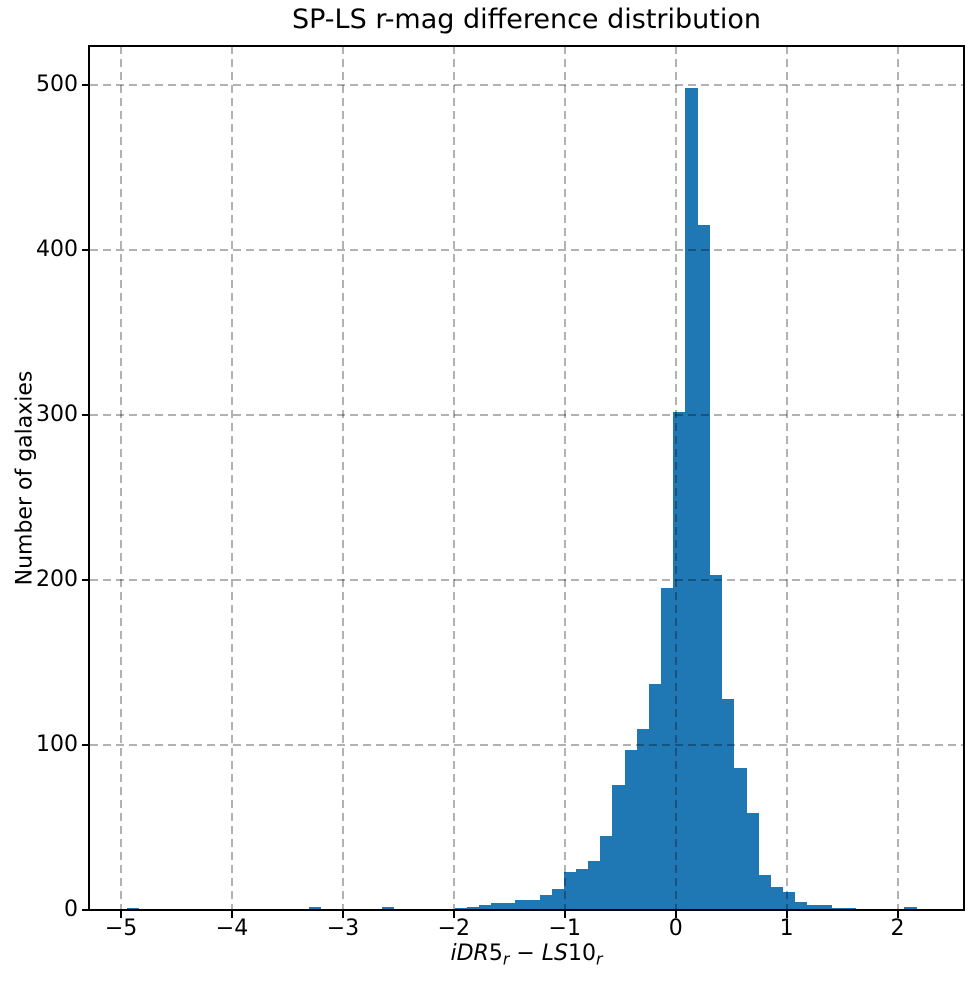 This screenshot has height=986, width=977. What do you see at coordinates (495, 953) in the screenshot?
I see `x-axis-label-part: 5` at bounding box center [495, 953].